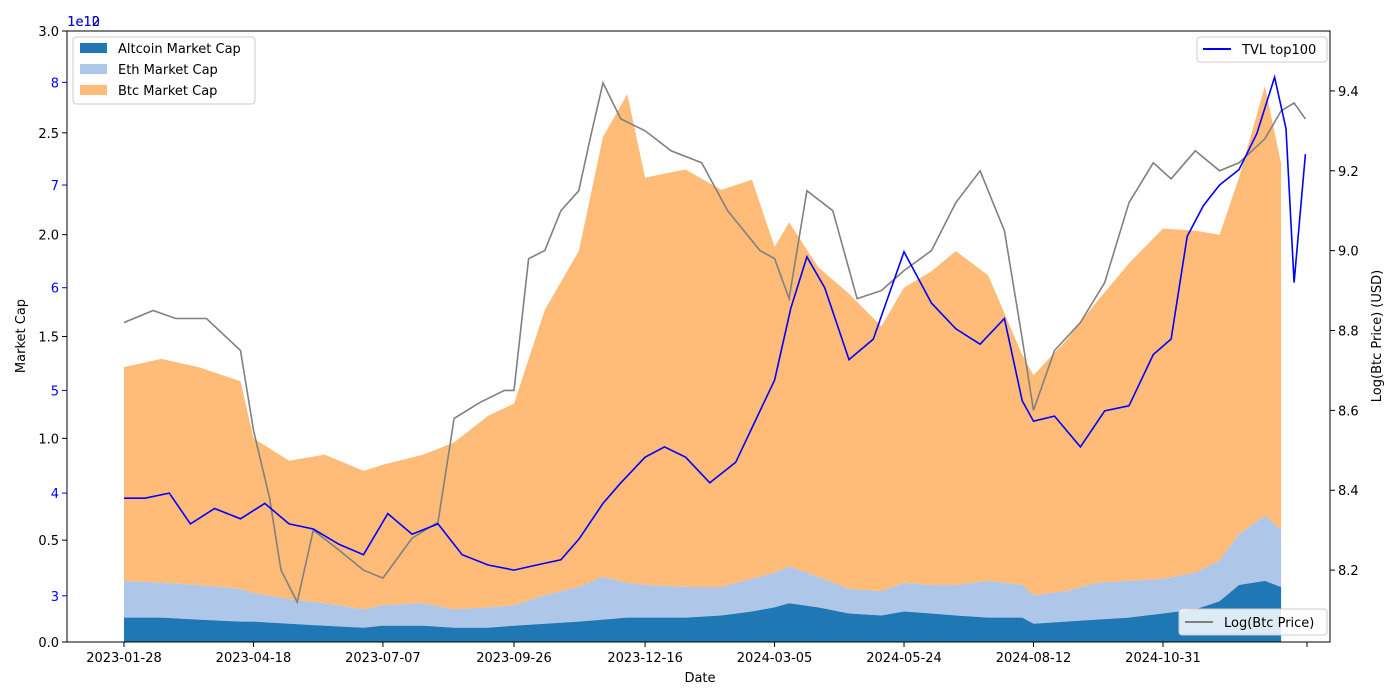 Image resolution: width=1400 pixels, height=700 pixels. I want to click on legend-label-btc: Btc Market Cap, so click(167, 91).